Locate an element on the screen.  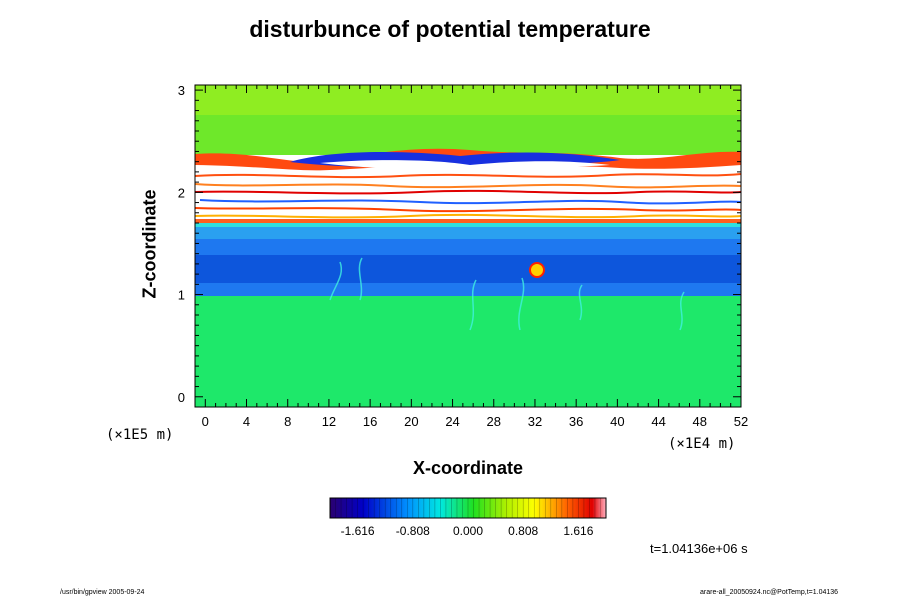
convective-plumes is located at coordinates (507, 294).